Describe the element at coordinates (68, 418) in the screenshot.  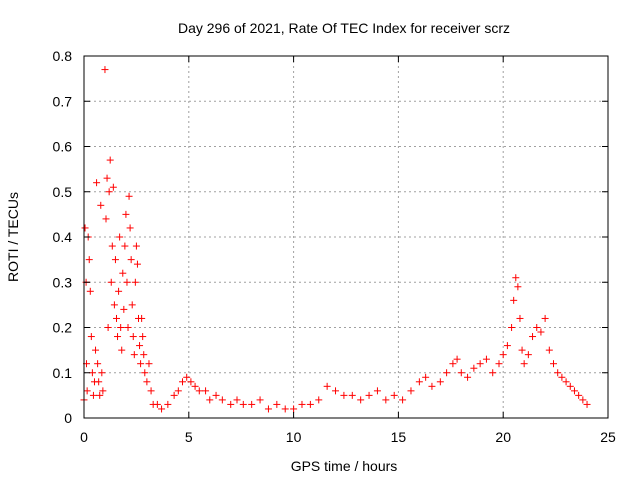
I see `y-tick-label: 0` at that location.